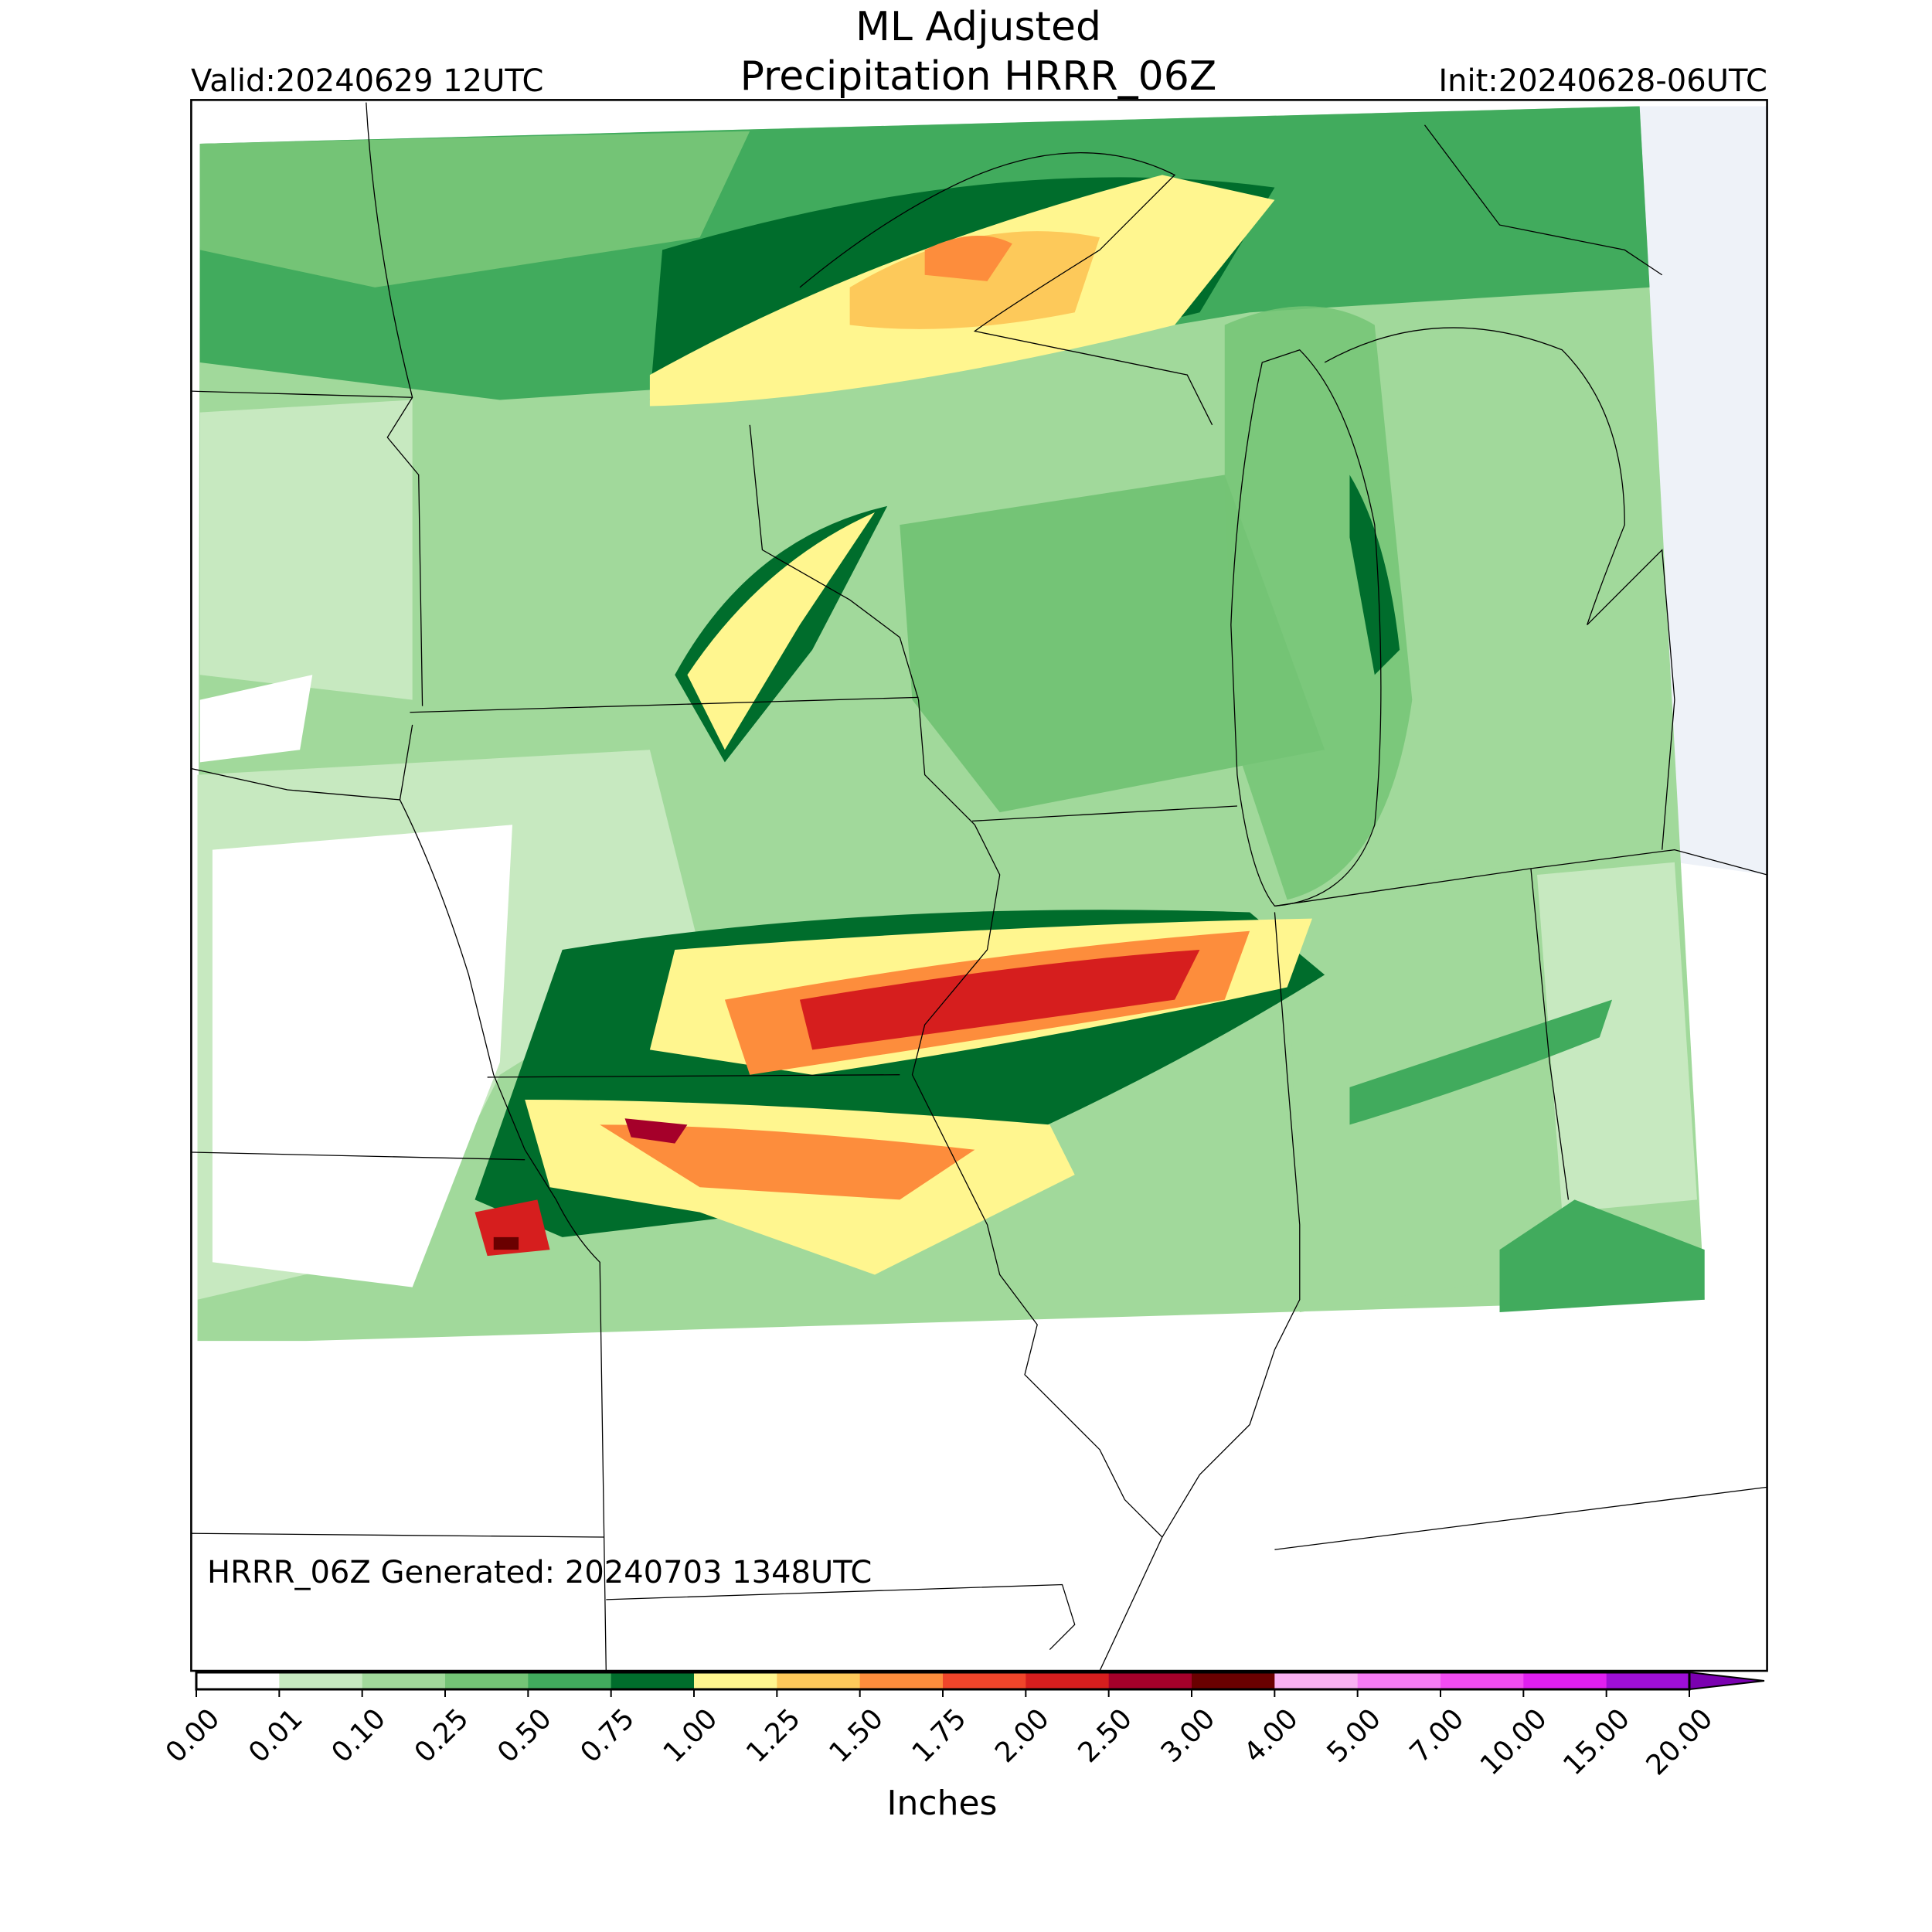 The height and width of the screenshot is (1932, 1932). What do you see at coordinates (358, 1736) in the screenshot?
I see `colorbar-tick-label: 0.10` at bounding box center [358, 1736].